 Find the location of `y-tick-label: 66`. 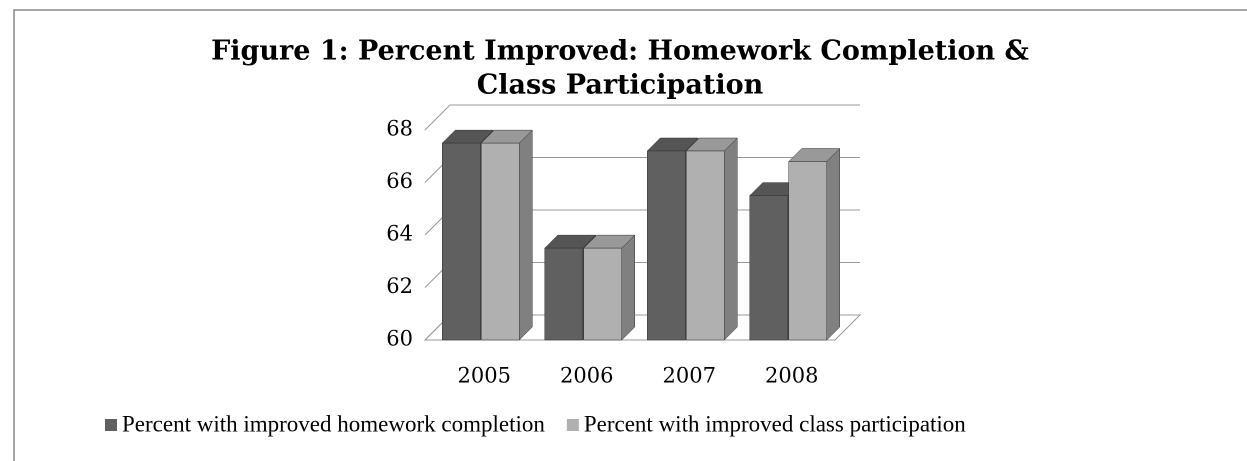

y-tick-label: 66 is located at coordinates (399, 181).